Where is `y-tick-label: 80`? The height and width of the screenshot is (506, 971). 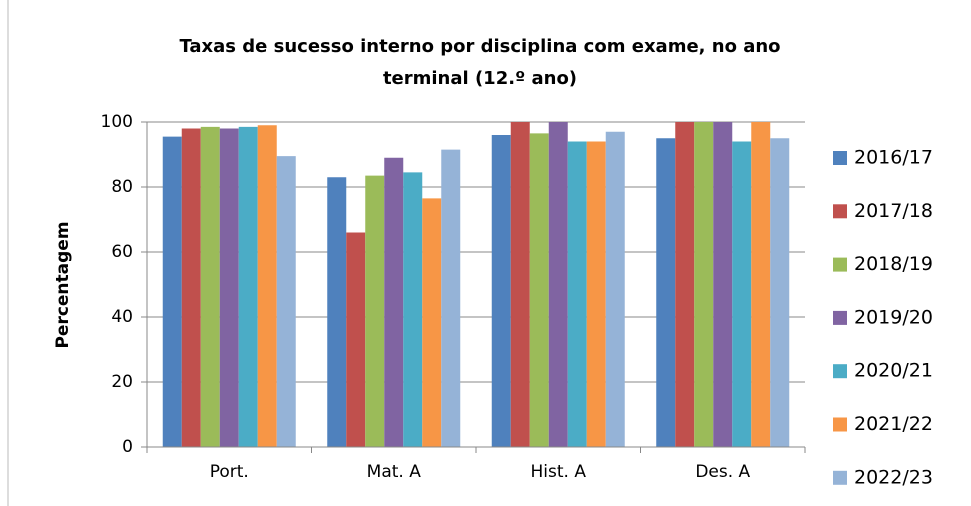
y-tick-label: 80 is located at coordinates (122, 187).